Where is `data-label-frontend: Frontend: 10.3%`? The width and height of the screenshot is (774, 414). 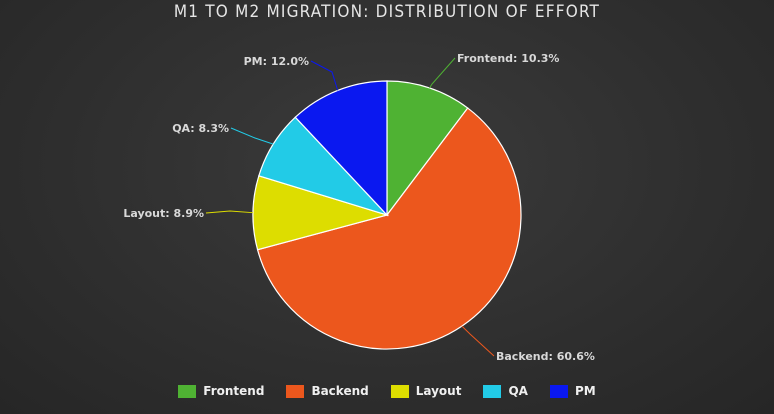
data-label-frontend: Frontend: 10.3% is located at coordinates (508, 58).